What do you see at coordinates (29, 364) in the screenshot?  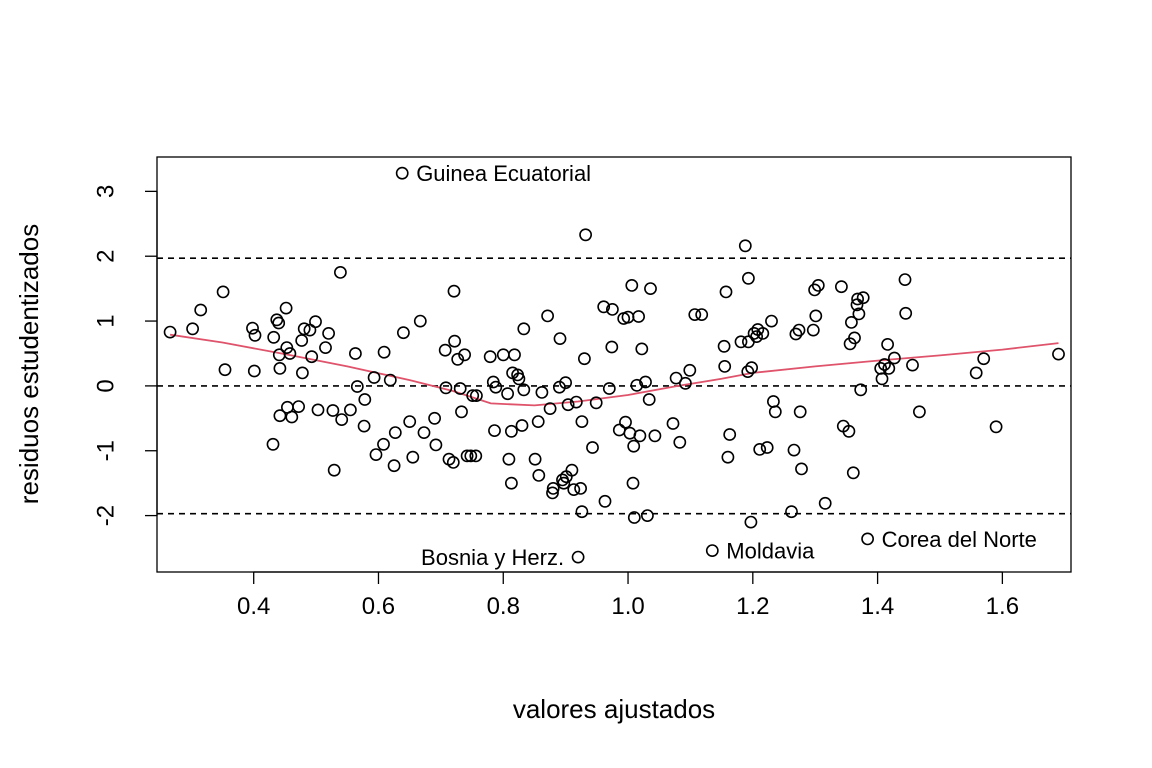 I see `y-axis-label: residuos estudentizados` at bounding box center [29, 364].